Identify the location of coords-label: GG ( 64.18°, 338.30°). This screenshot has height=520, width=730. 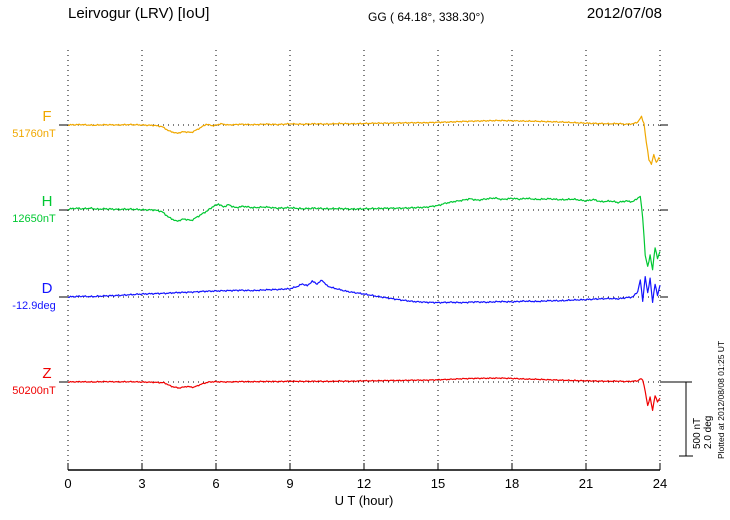
(426, 17).